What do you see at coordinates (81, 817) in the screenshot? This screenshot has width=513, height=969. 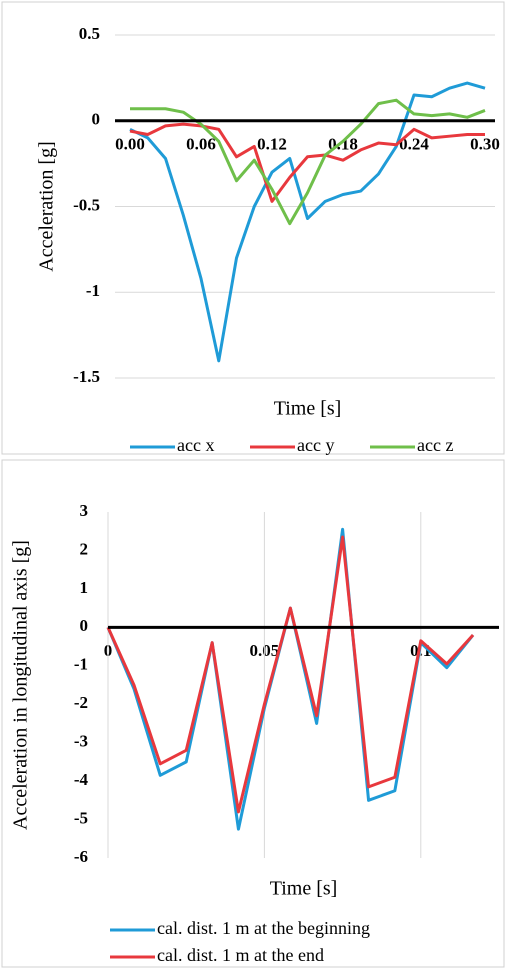 I see `y-tick-label: -5` at bounding box center [81, 817].